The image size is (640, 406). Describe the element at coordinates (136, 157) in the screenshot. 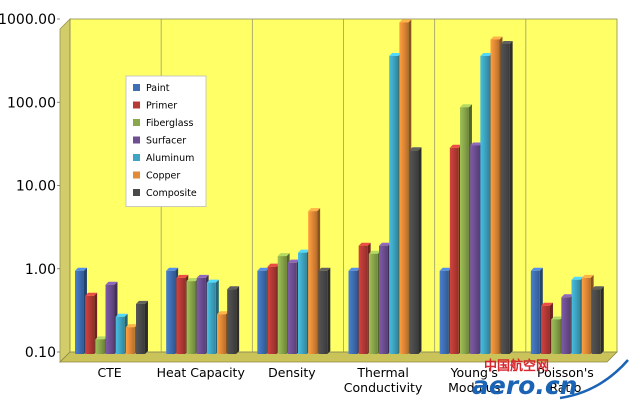

I see `legend-swatch-aluminum` at that location.